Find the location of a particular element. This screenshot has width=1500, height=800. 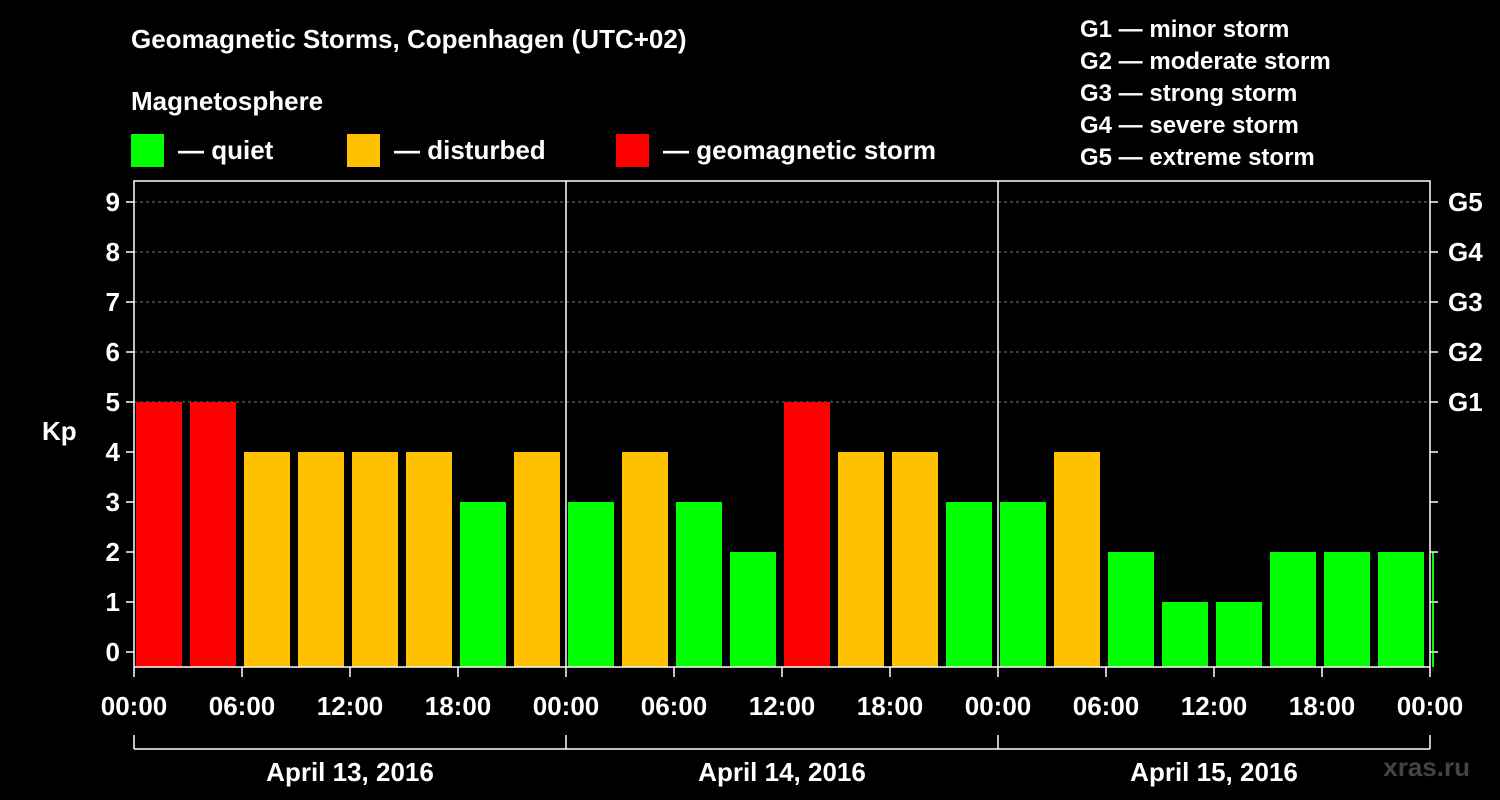

y-axis-label: Kp is located at coordinates (59, 431).